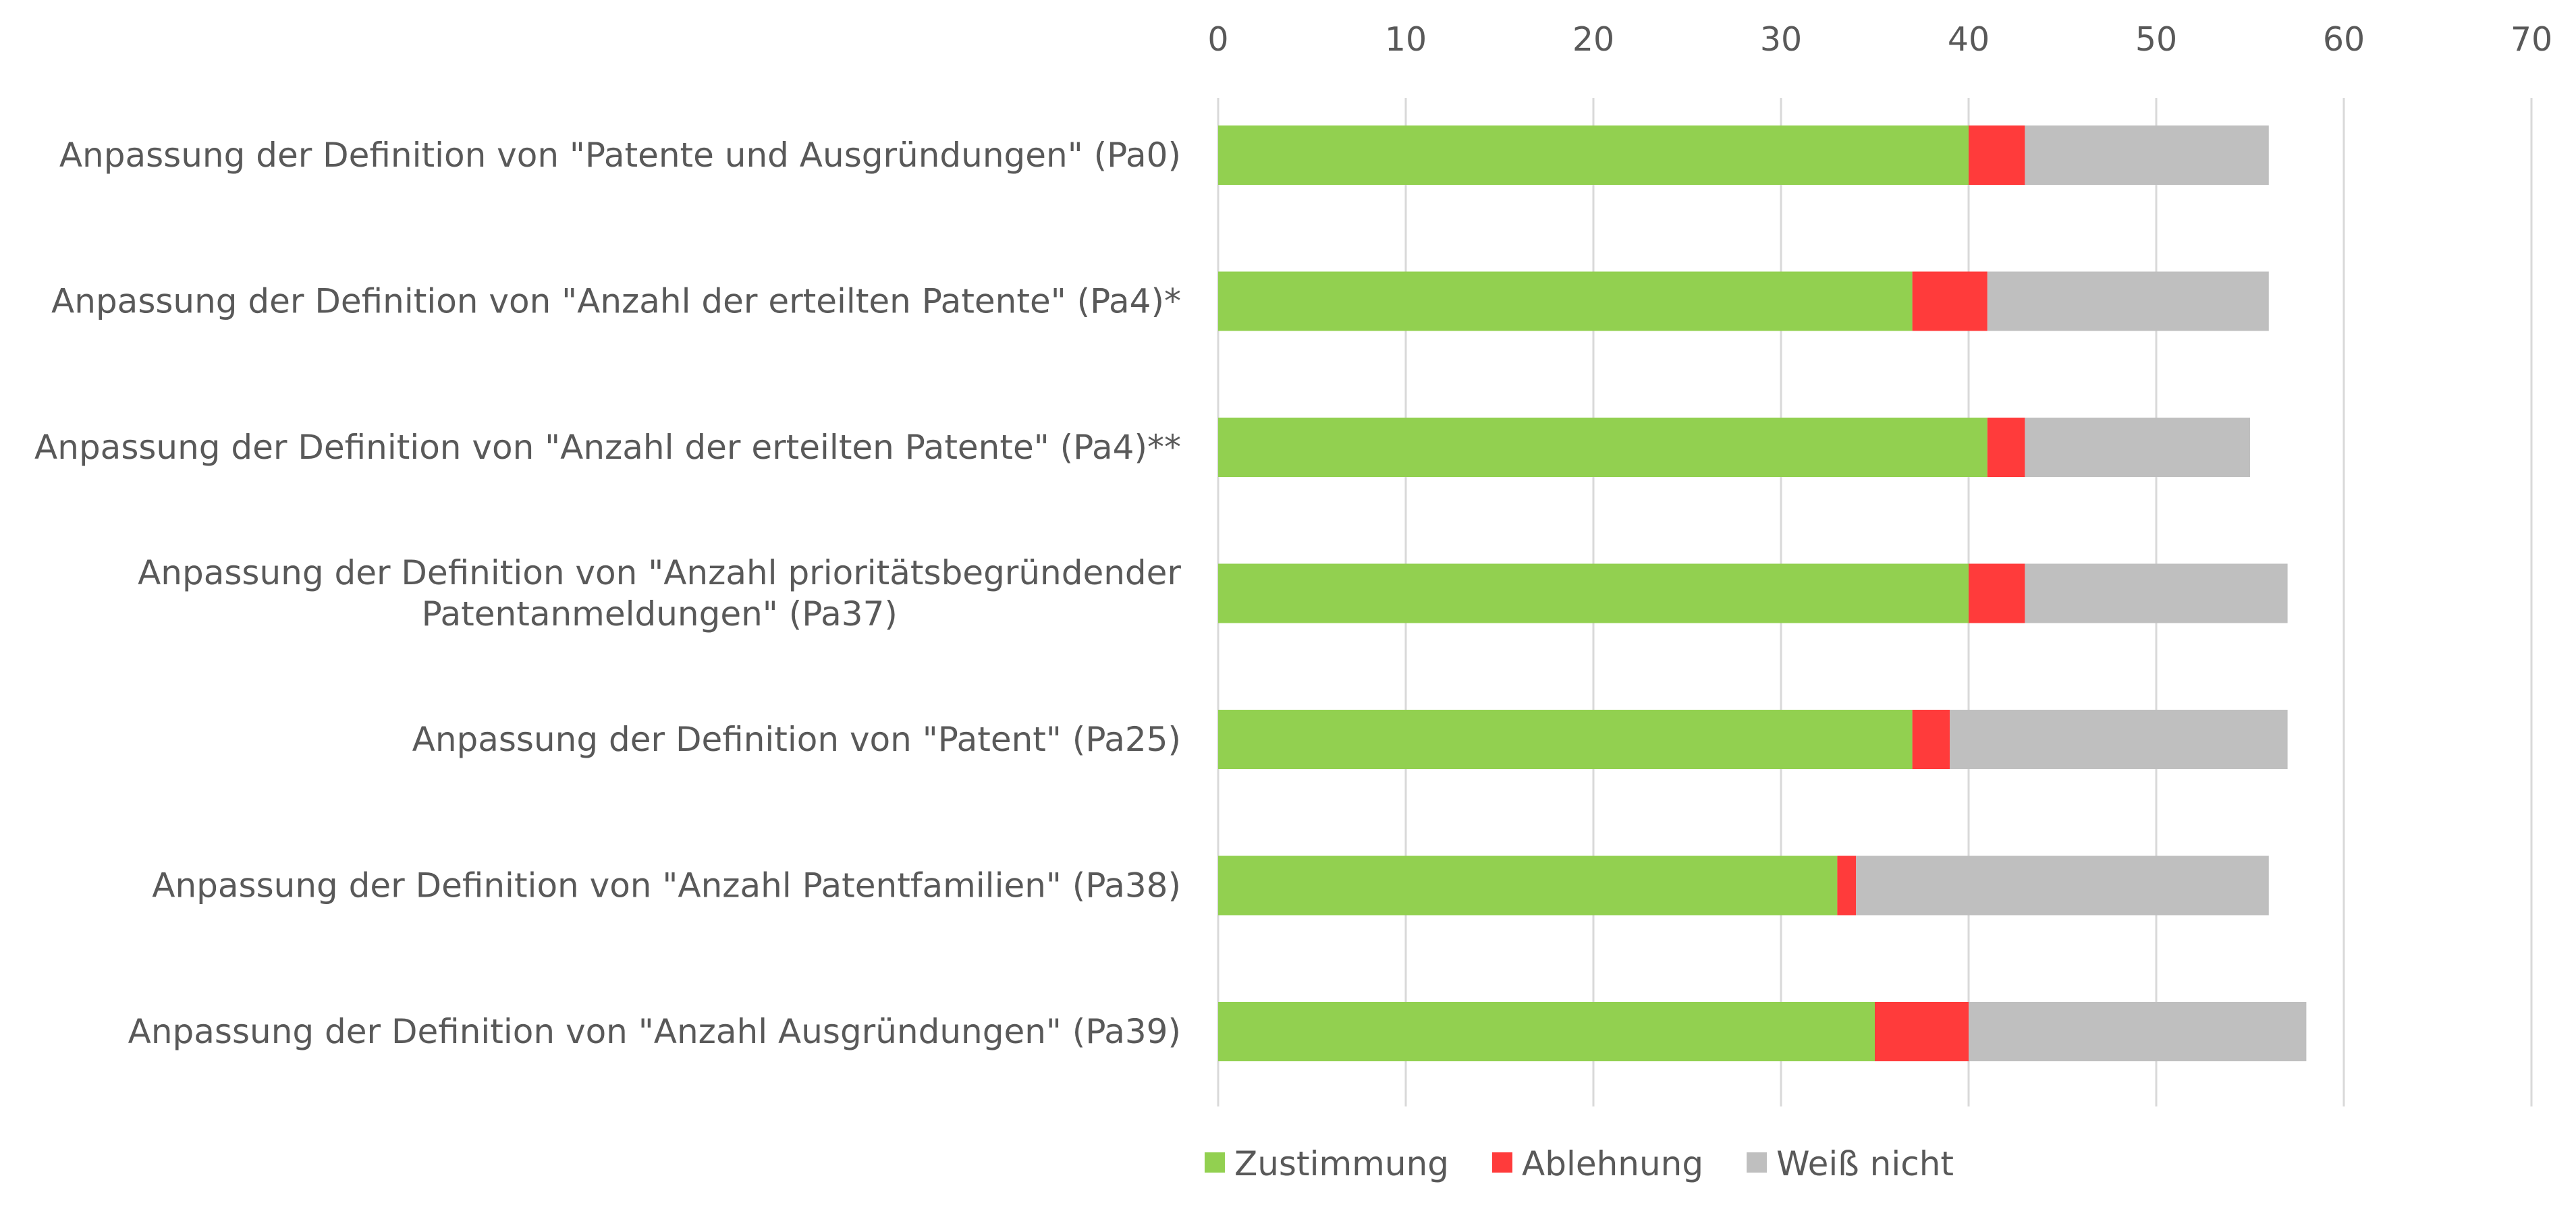  I want to click on x-tick-label: 30, so click(1781, 40).